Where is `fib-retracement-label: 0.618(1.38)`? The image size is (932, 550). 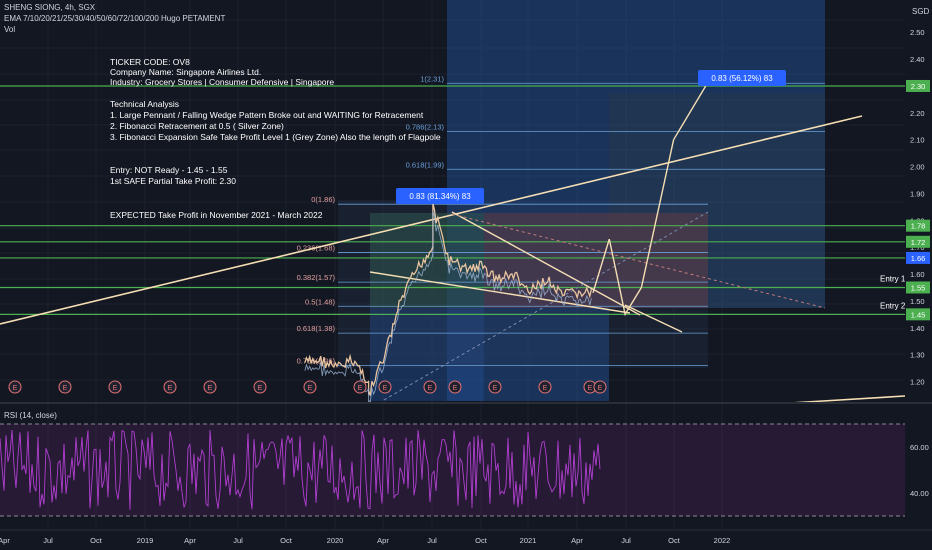
fib-retracement-label: 0.618(1.38) is located at coordinates (316, 328).